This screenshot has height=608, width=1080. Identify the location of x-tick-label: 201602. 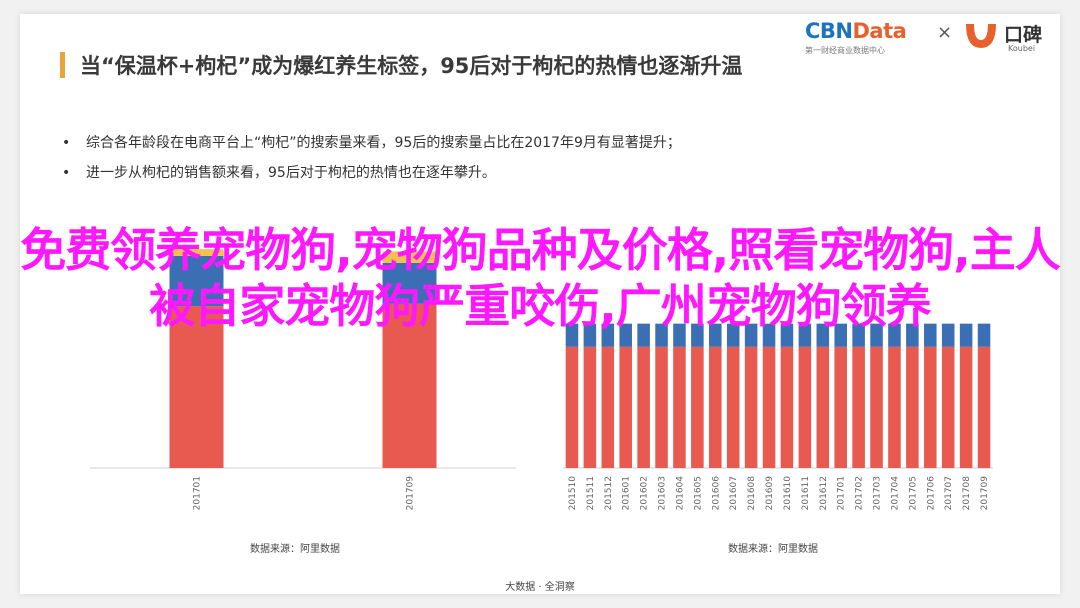
(645, 493).